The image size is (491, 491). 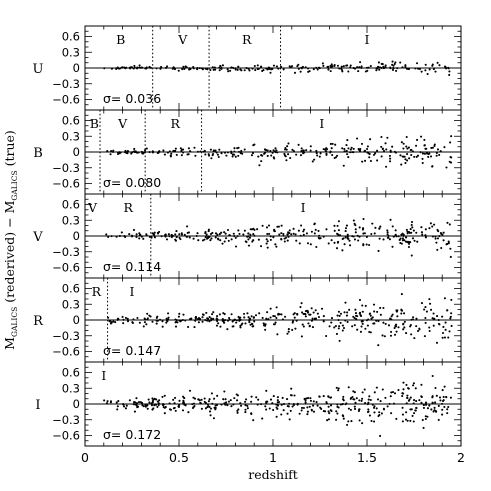 I want to click on x-tick-label: 0.5, so click(x=179, y=457).